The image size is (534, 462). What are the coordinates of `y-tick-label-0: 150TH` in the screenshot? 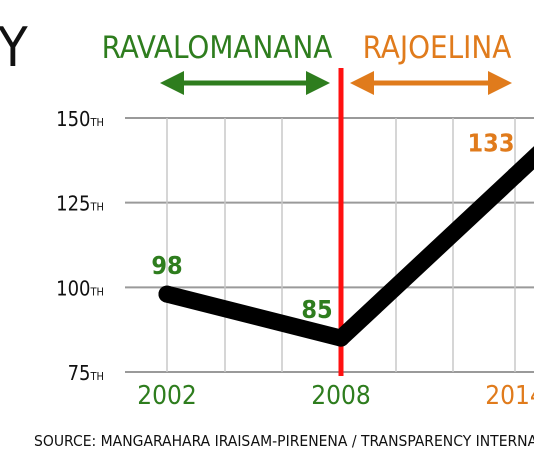 It's located at (80, 119).